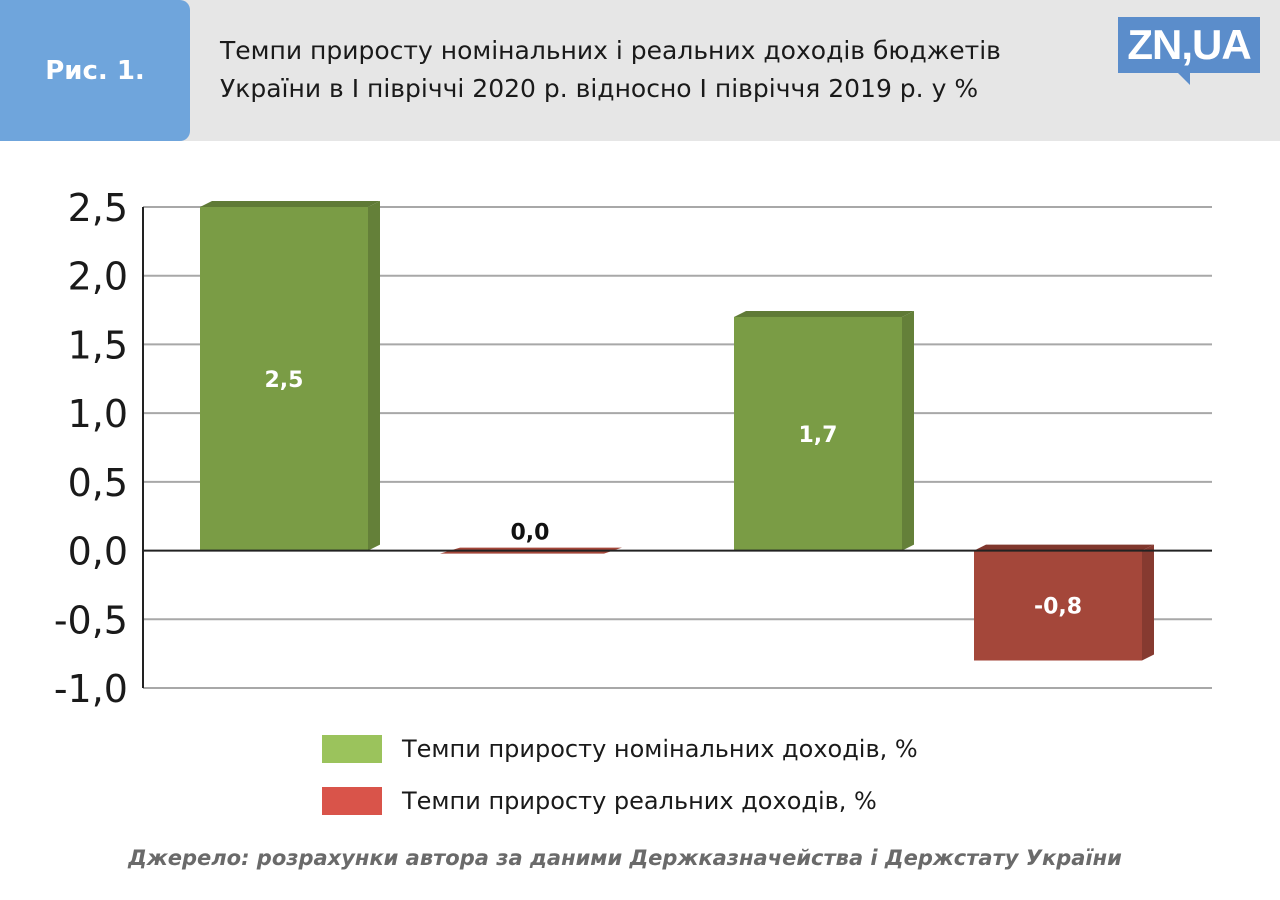  I want to click on legend-item-nominal: Темпи приросту номінальних доходів, %, so click(620, 749).